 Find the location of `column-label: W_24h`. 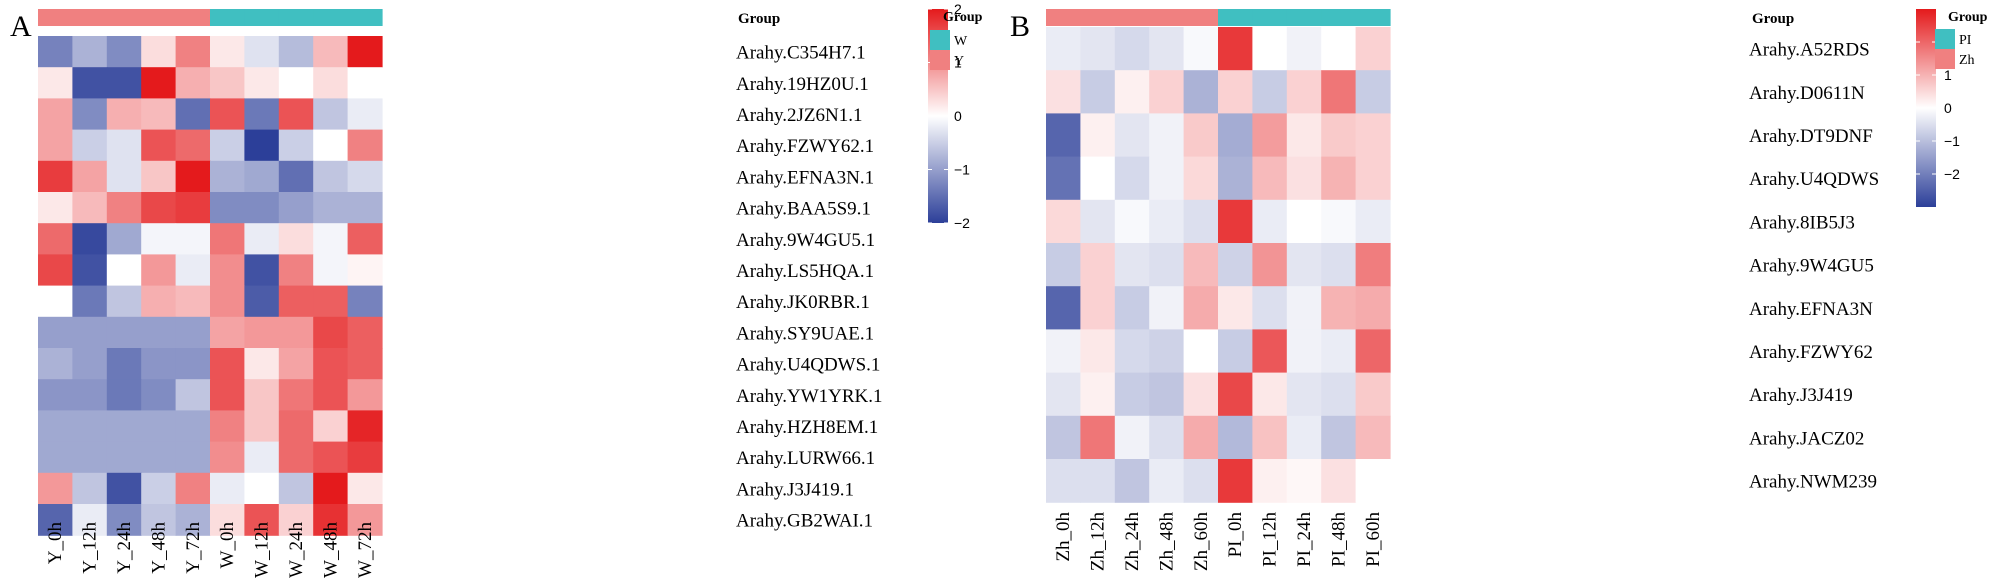

column-label: W_24h is located at coordinates (296, 550).